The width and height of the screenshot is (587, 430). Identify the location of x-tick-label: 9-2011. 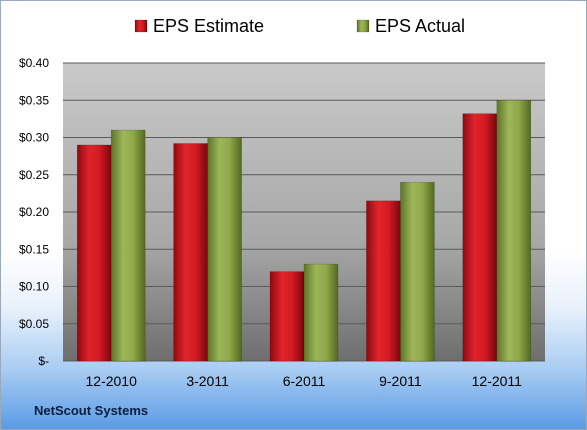
(400, 381).